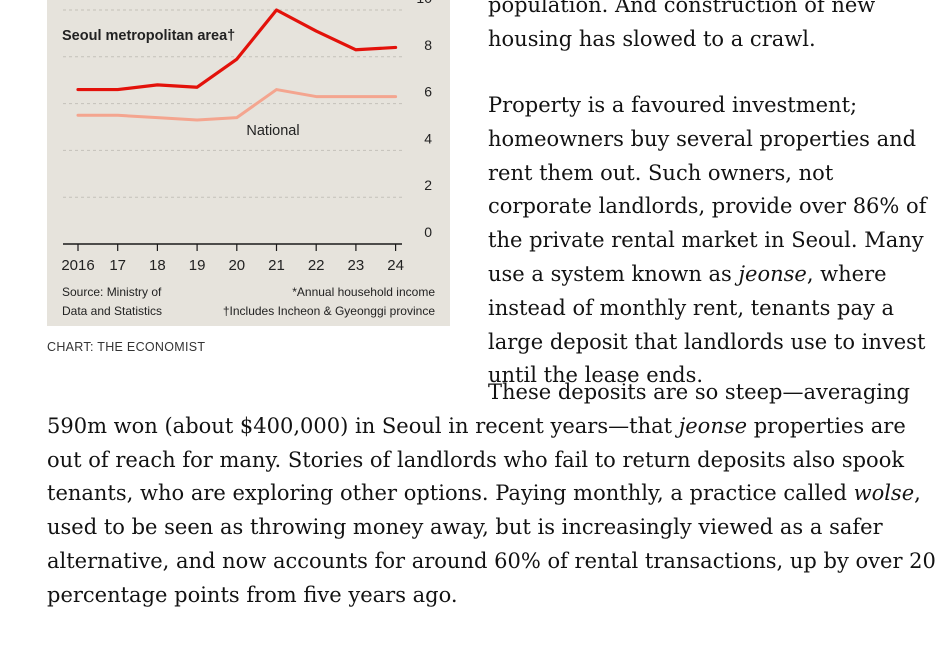  I want to click on chart-footnote: †Includes Incheon & Gyeonggi province, so click(329, 311).